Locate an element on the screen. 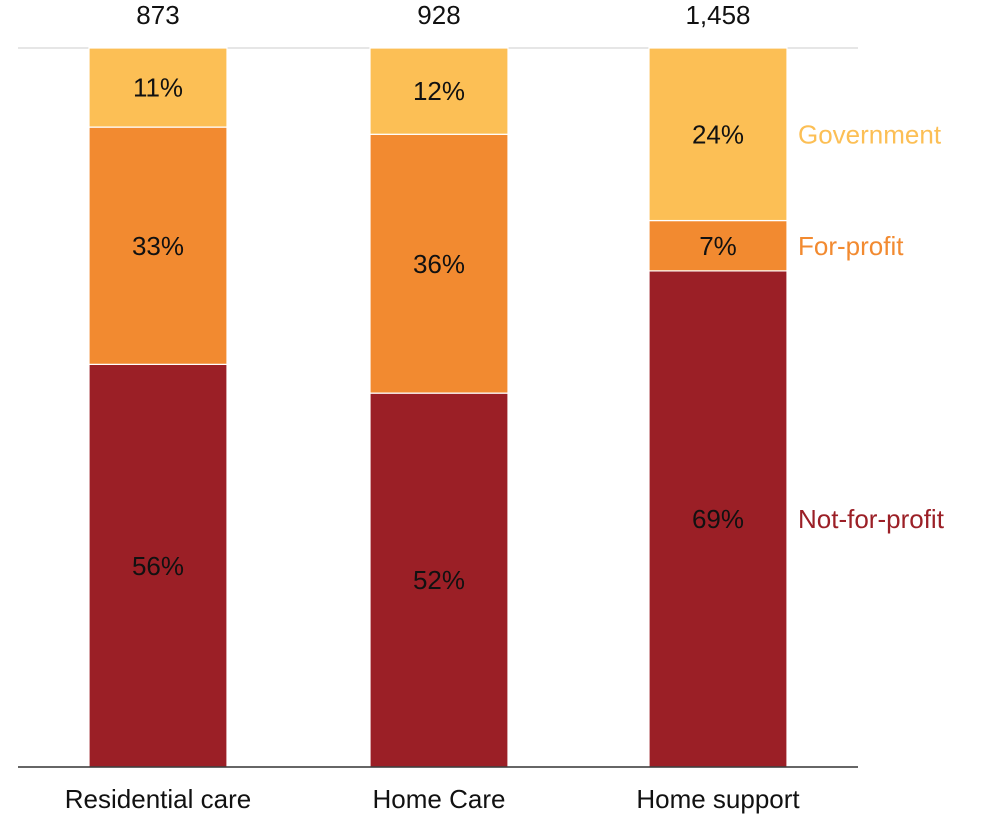  legend-label: Government is located at coordinates (870, 134).